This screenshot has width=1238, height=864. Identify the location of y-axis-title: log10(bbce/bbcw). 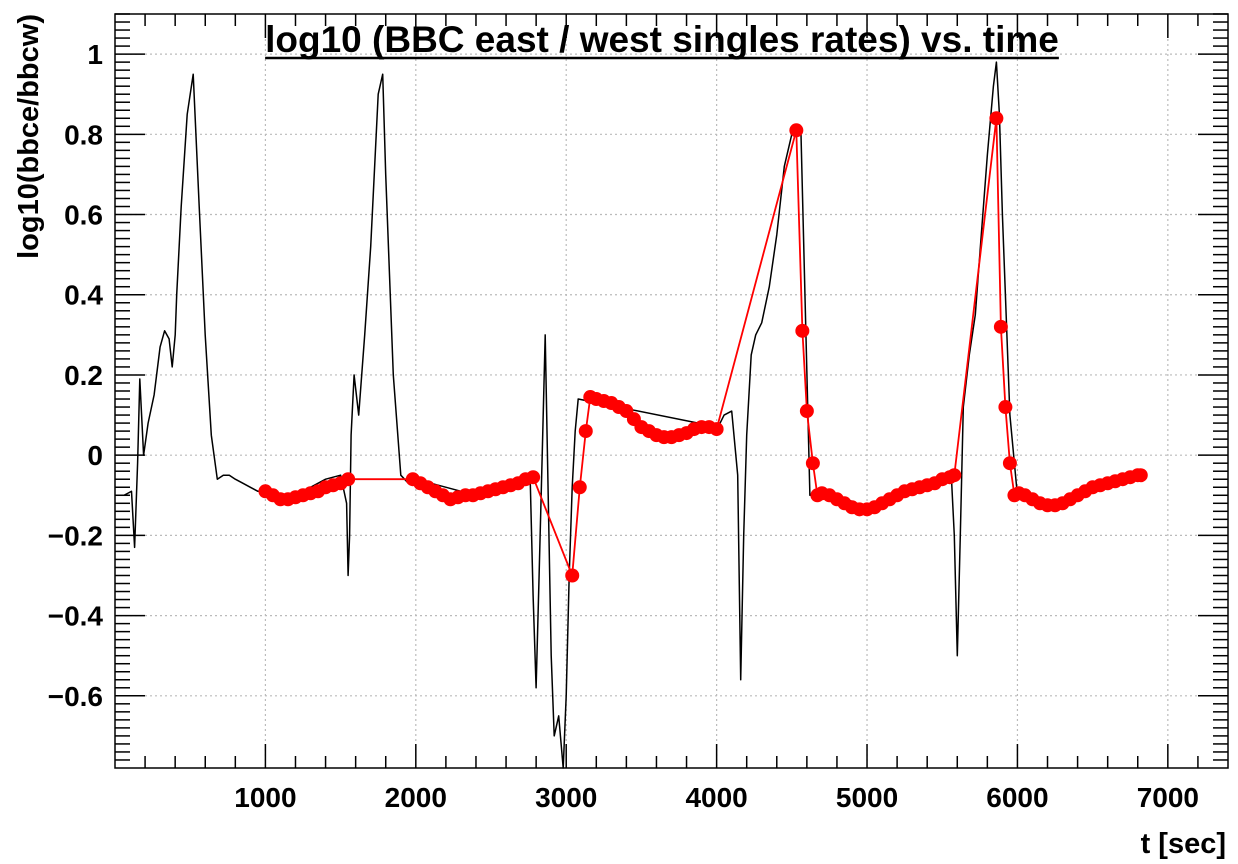
(29, 136).